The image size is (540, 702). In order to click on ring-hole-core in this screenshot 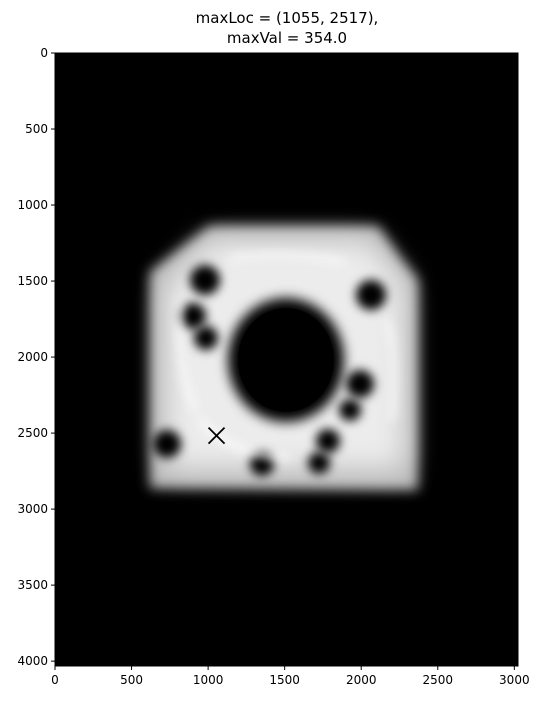, I will do `click(286, 360)`.